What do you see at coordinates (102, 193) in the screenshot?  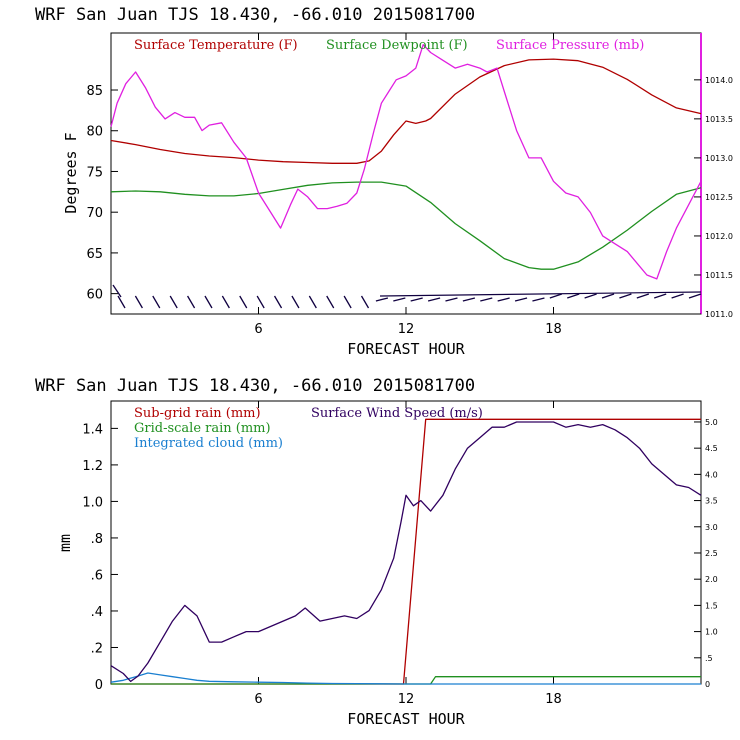 I see `panel1-y-ticks: 60 65 70 75 80 85` at bounding box center [102, 193].